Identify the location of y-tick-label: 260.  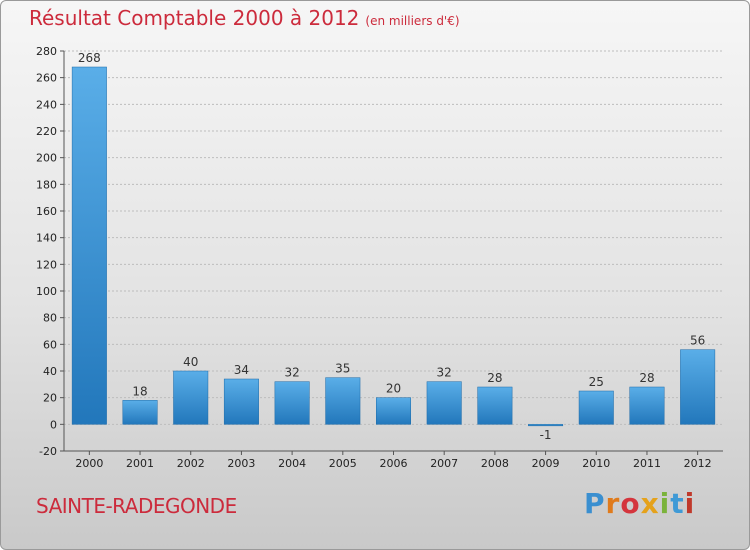
(46, 78).